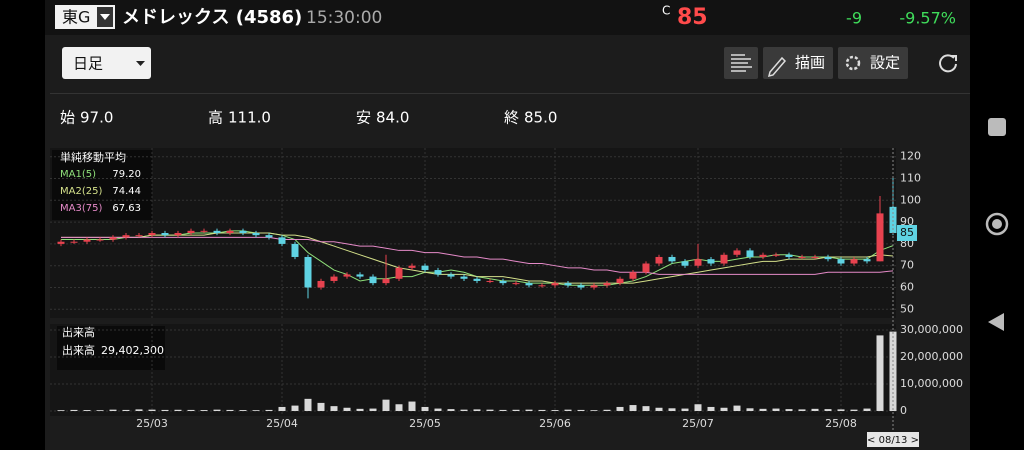 The height and width of the screenshot is (450, 1024). Describe the element at coordinates (111, 348) in the screenshot. I see `volume-legend` at that location.